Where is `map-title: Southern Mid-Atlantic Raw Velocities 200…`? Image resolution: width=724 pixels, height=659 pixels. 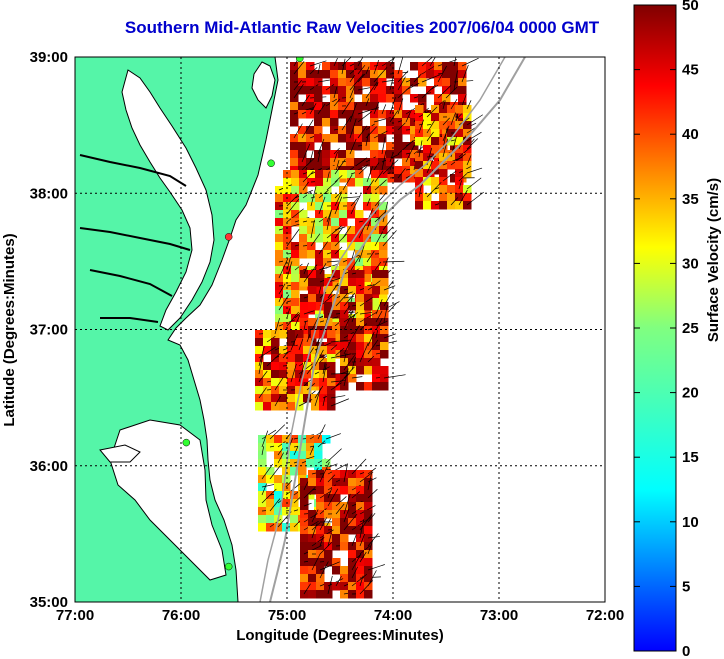 map-title: Southern Mid-Atlantic Raw Velocities 200… is located at coordinates (362, 27).